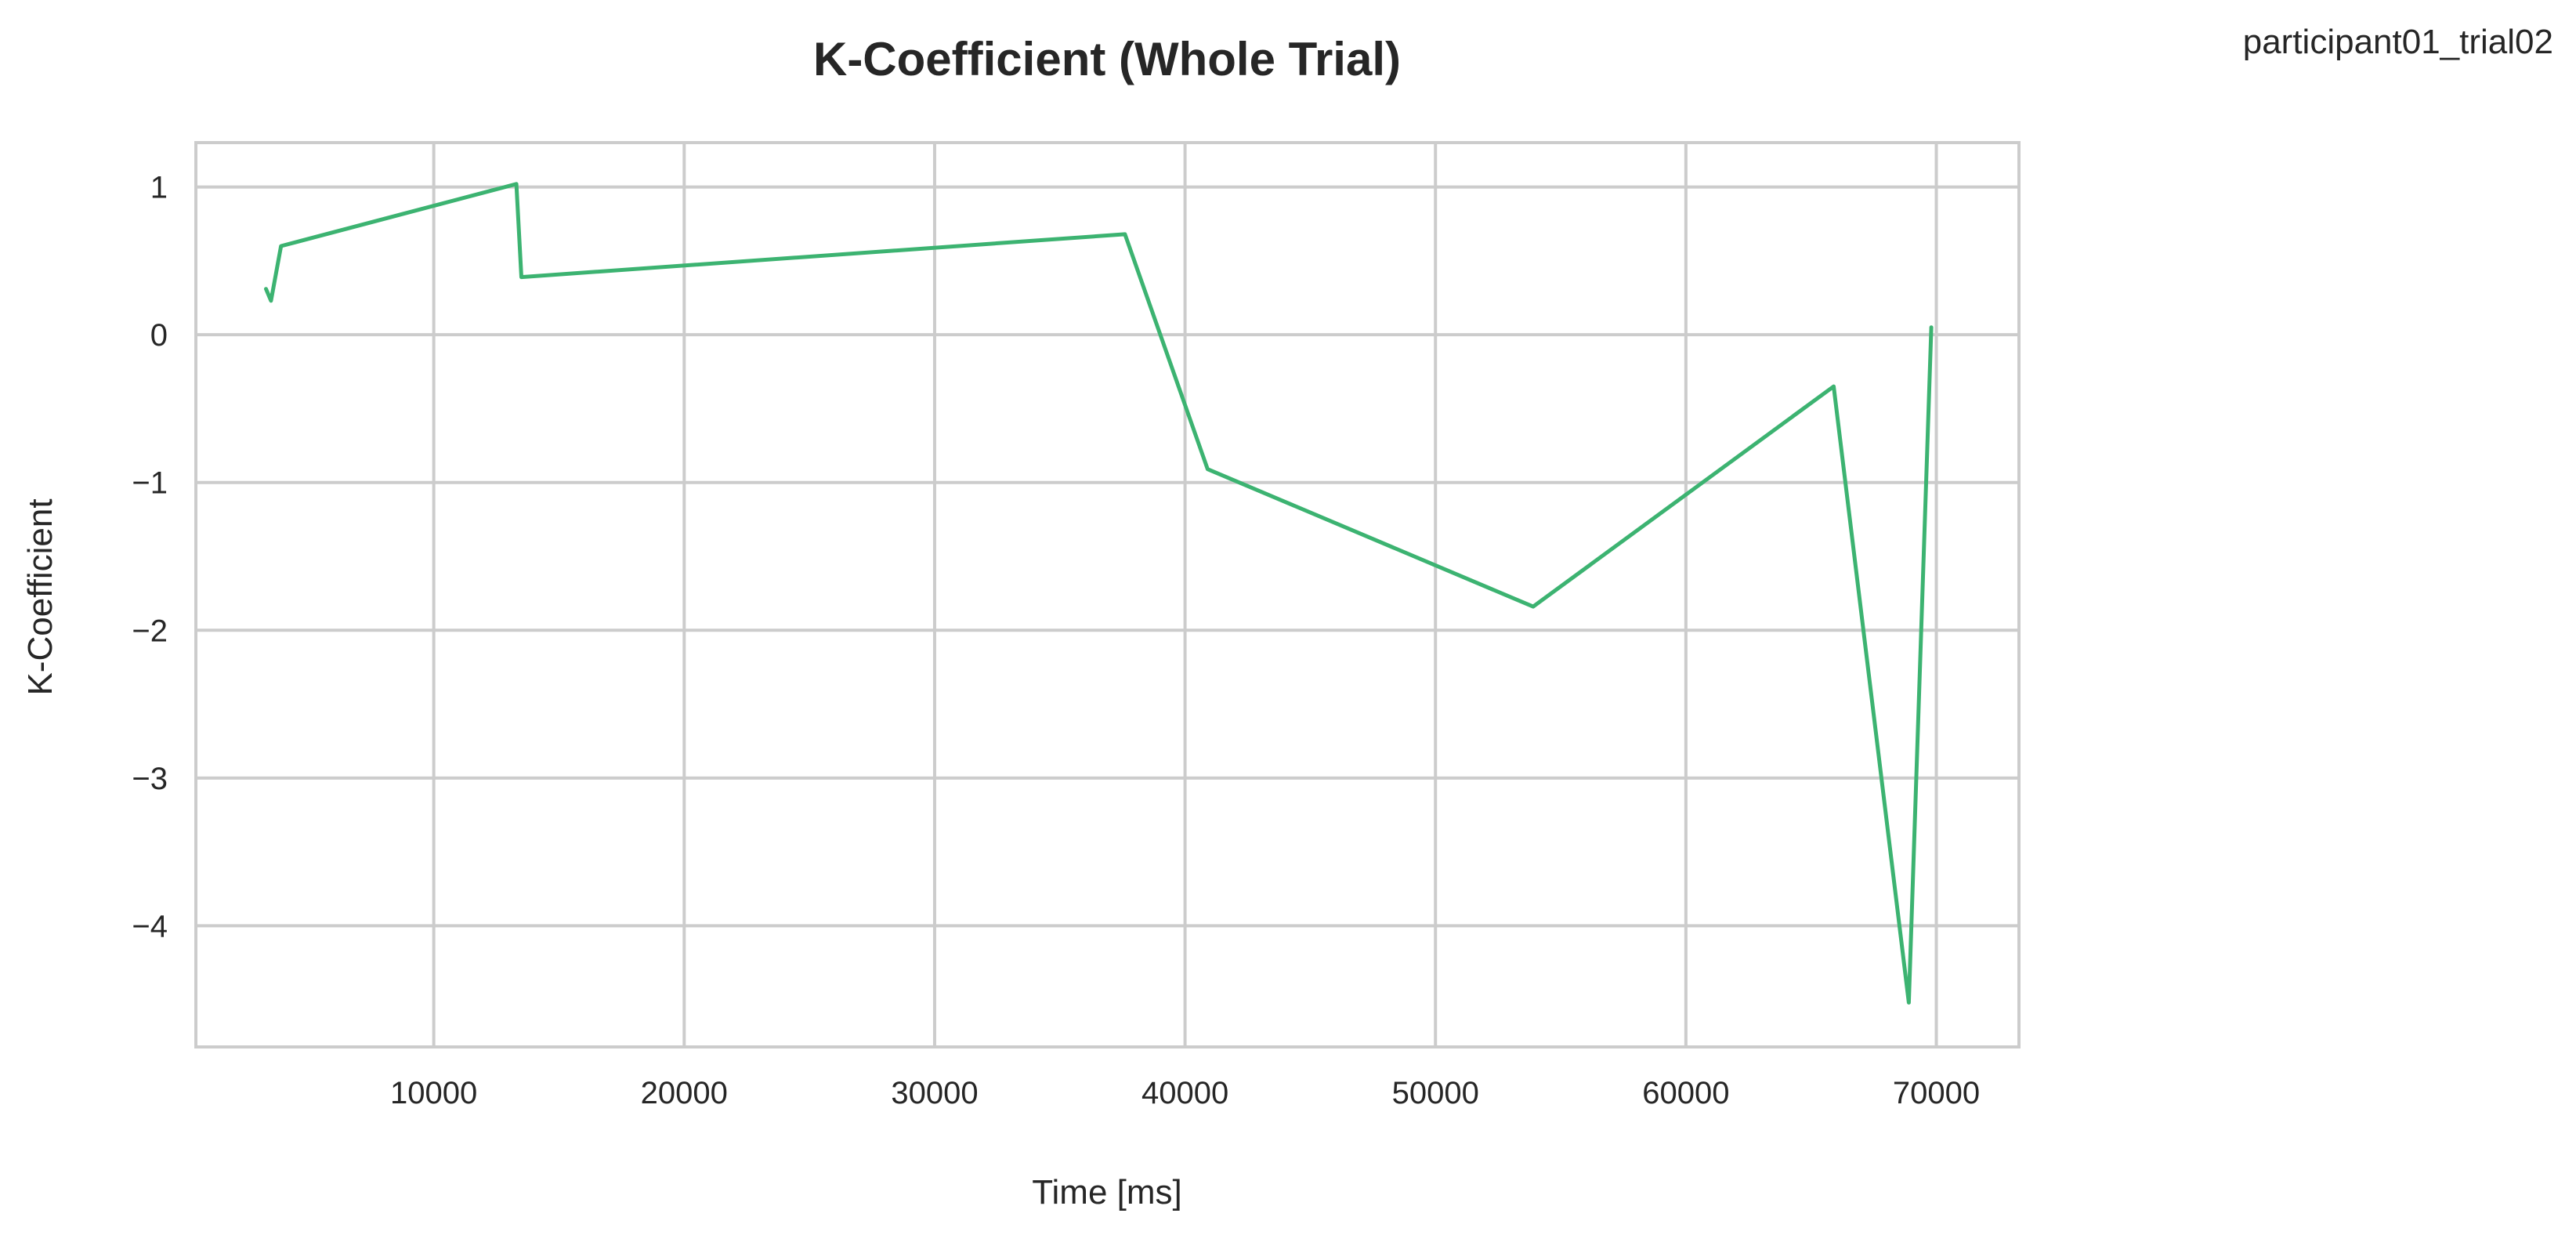 Image resolution: width=2576 pixels, height=1235 pixels. What do you see at coordinates (159, 188) in the screenshot?
I see `y-tick-label: 1` at bounding box center [159, 188].